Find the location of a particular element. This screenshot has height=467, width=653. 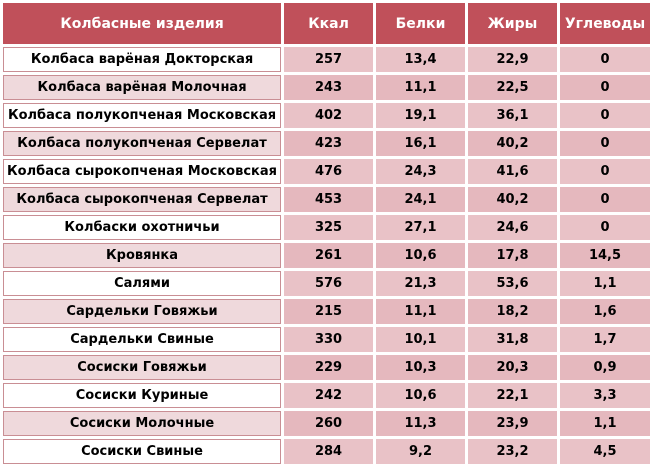

table-row: Салями 576 21,3 53,6 1,1 is located at coordinates (326, 283).